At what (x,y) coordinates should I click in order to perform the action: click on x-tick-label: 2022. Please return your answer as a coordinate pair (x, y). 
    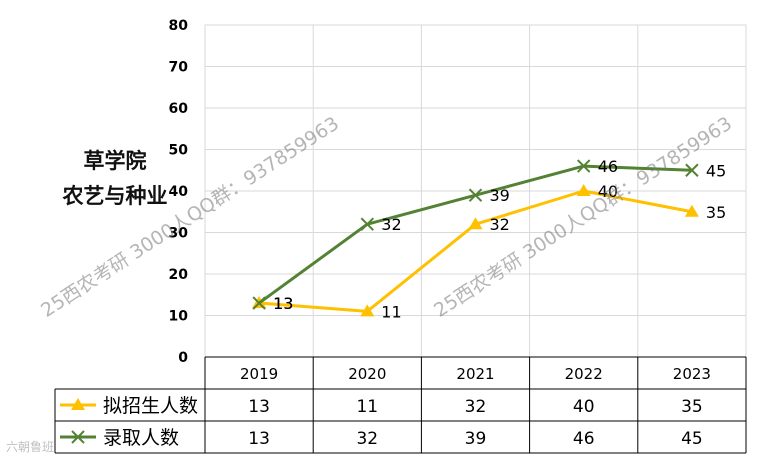
    Looking at the image, I should click on (584, 374).